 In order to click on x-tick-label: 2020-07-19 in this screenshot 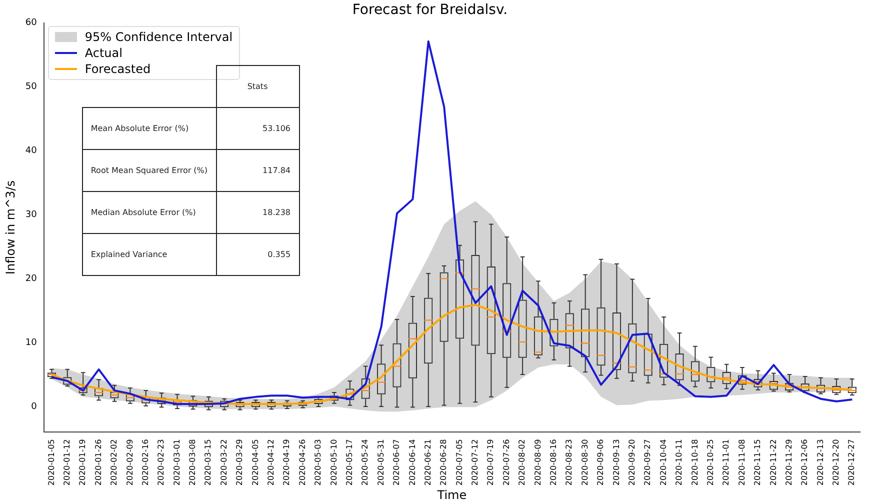, I will do `click(491, 462)`.